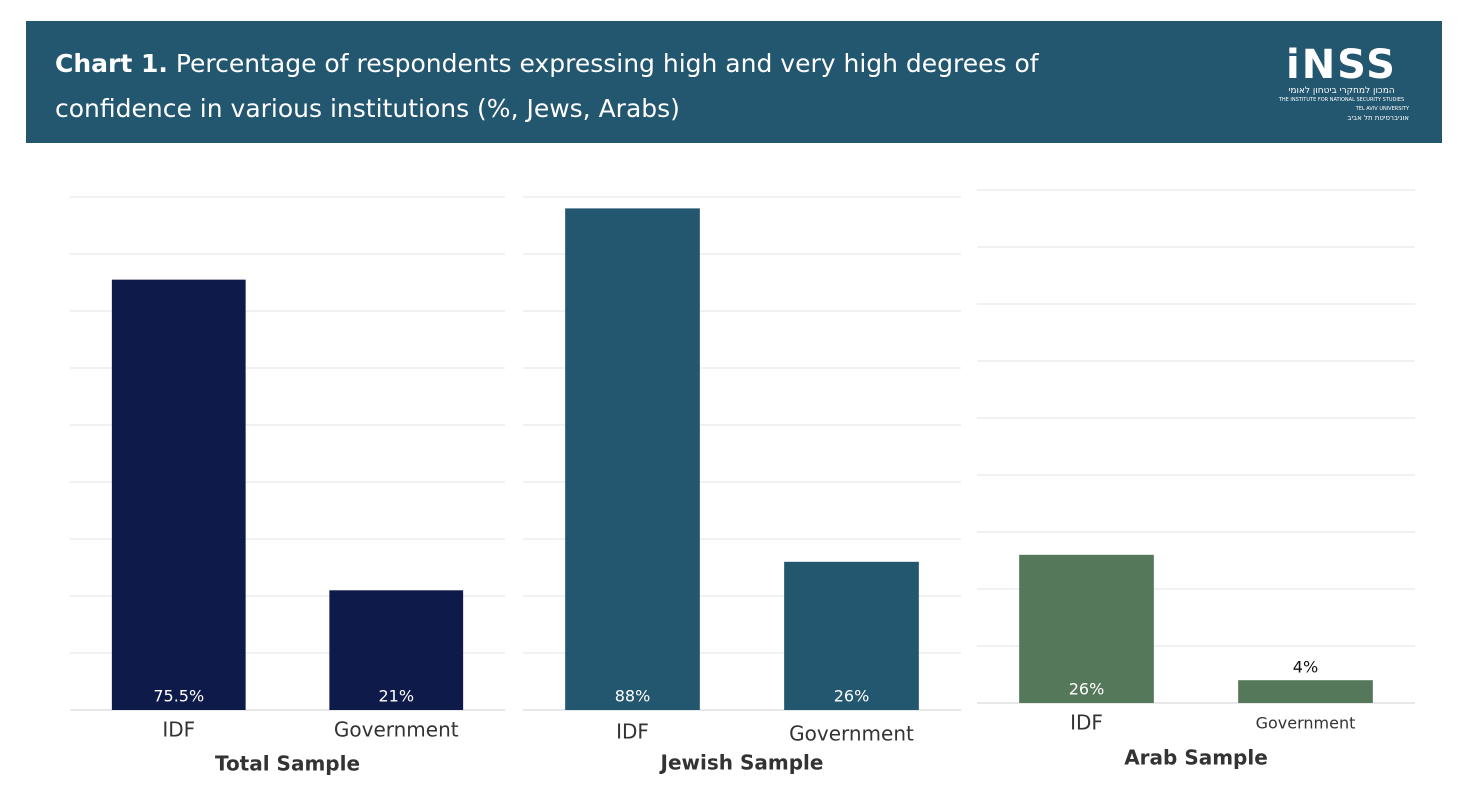 The height and width of the screenshot is (786, 1468). Describe the element at coordinates (1341, 65) in the screenshot. I see `logo-name: iNSS` at that location.